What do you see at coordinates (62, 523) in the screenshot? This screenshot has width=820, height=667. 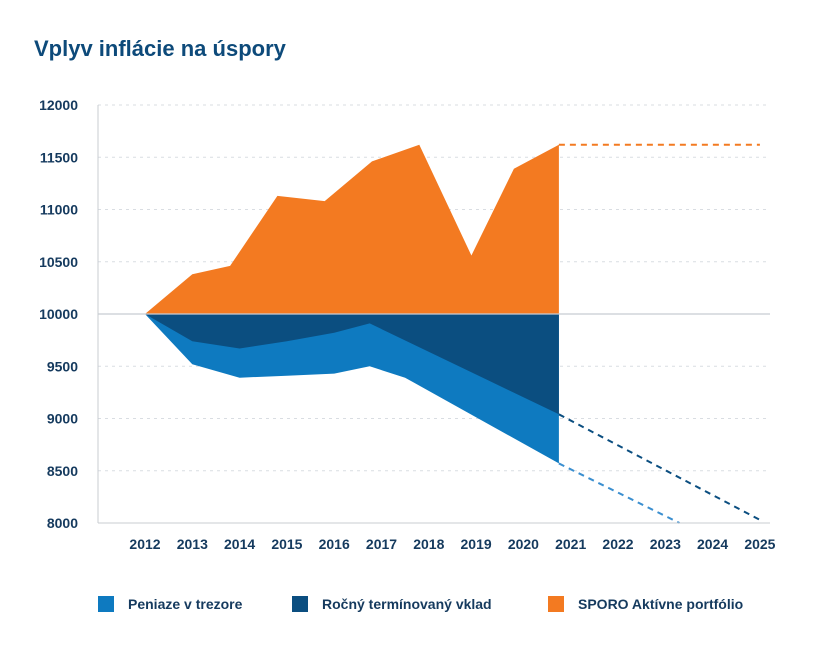 I see `y-tick-label: 8000` at bounding box center [62, 523].